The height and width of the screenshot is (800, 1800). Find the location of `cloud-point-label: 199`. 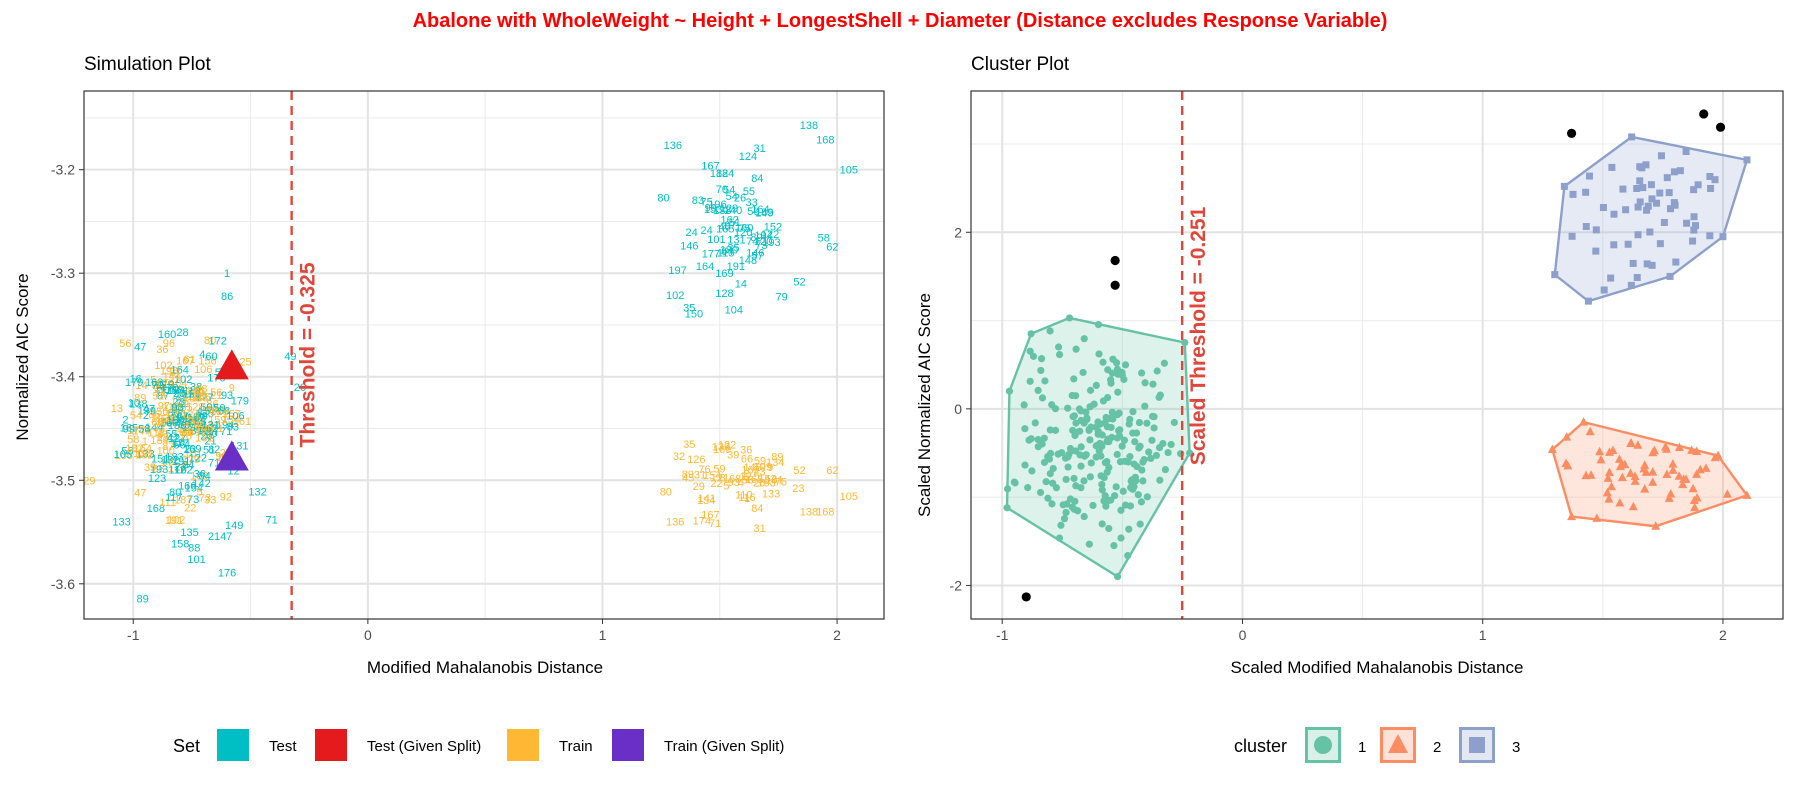

cloud-point-label: 199 is located at coordinates (763, 467).